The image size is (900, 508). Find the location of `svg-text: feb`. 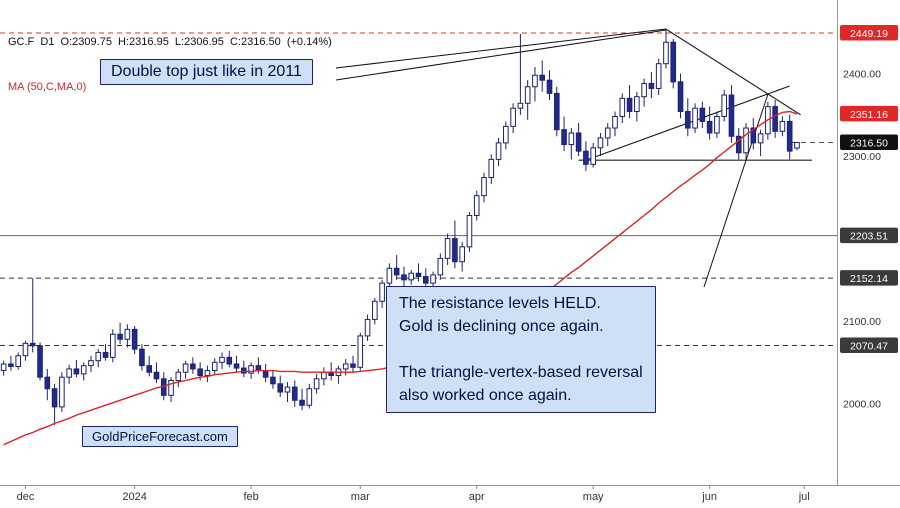

svg-text: feb is located at coordinates (250, 497).